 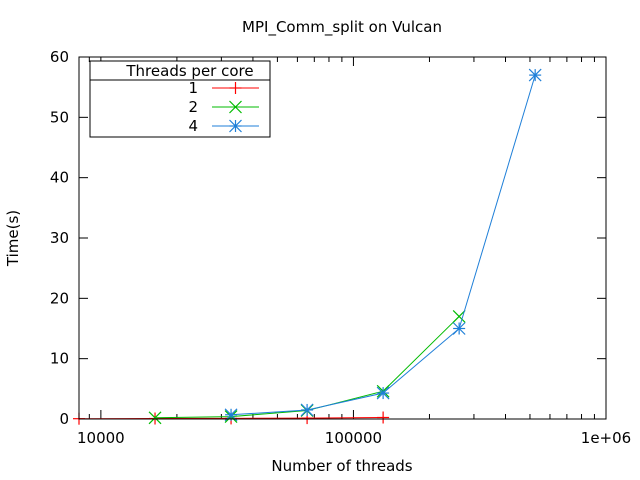 What do you see at coordinates (13, 238) in the screenshot?
I see `y-axis-label: Time(s)` at bounding box center [13, 238].